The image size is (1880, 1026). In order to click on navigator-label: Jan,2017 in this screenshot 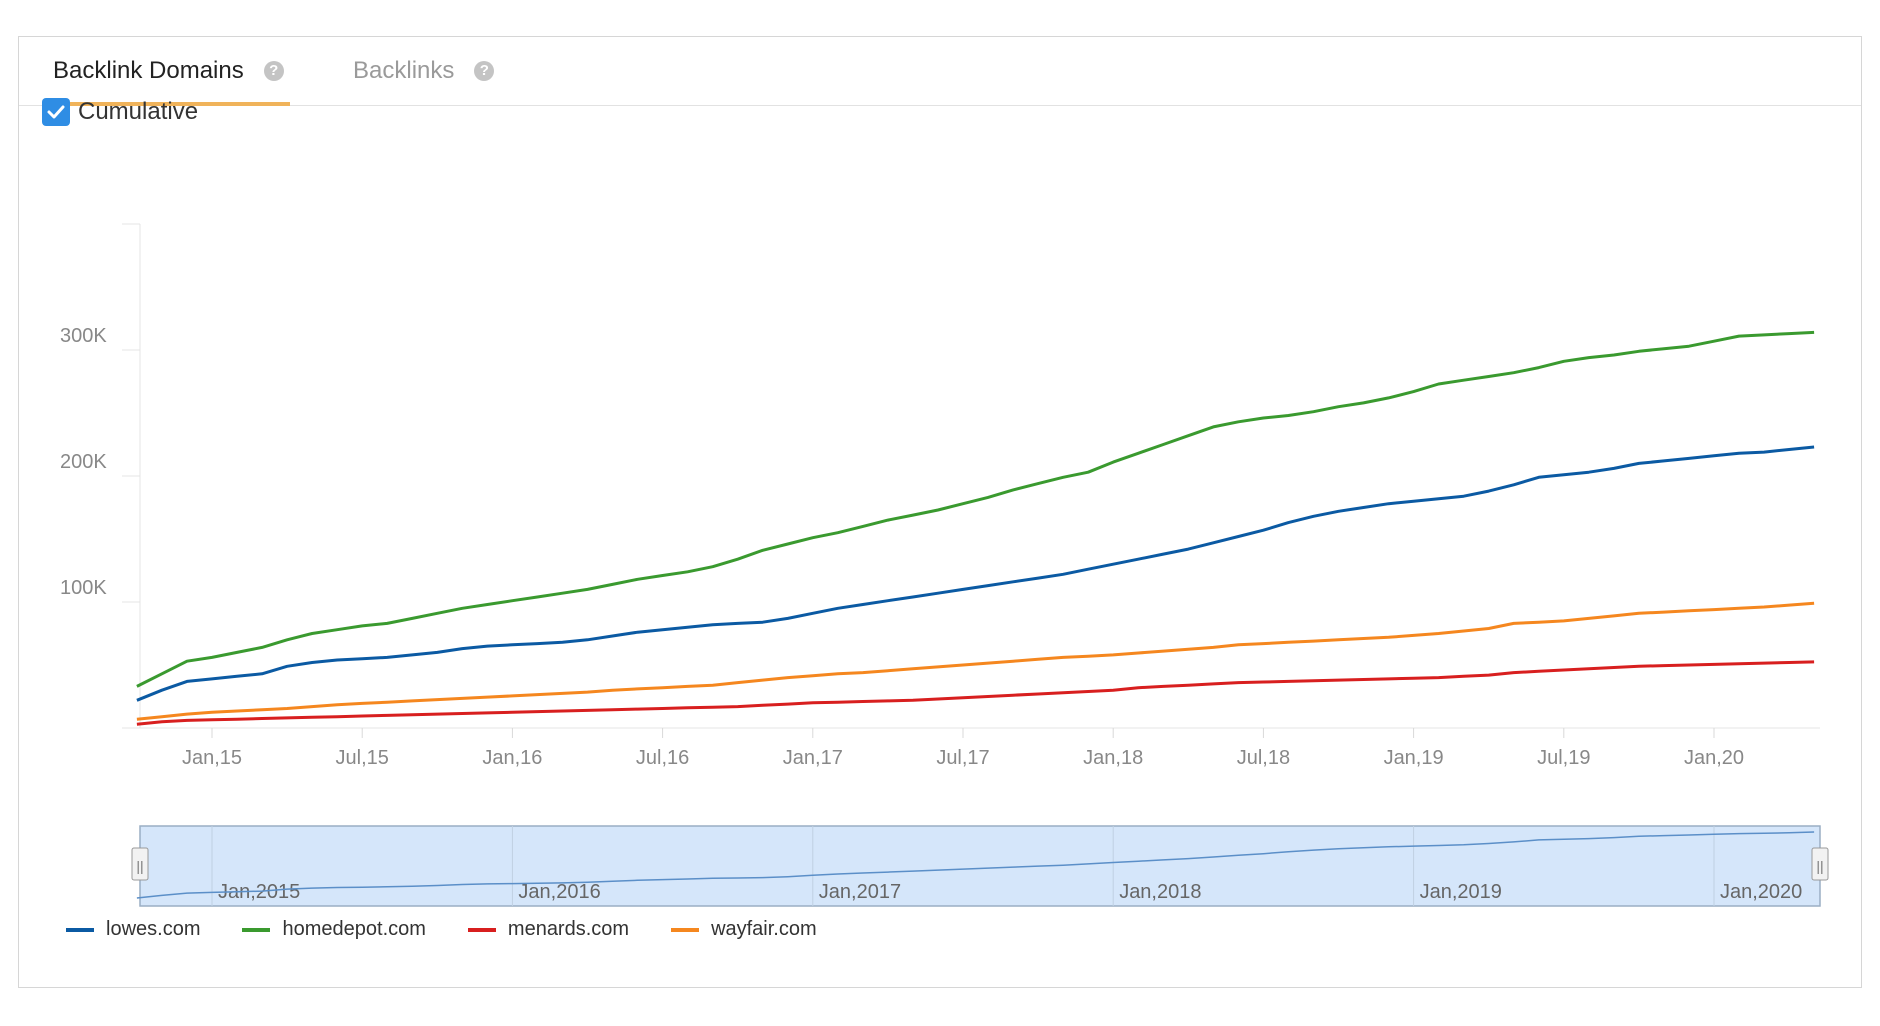, I will do `click(860, 892)`.